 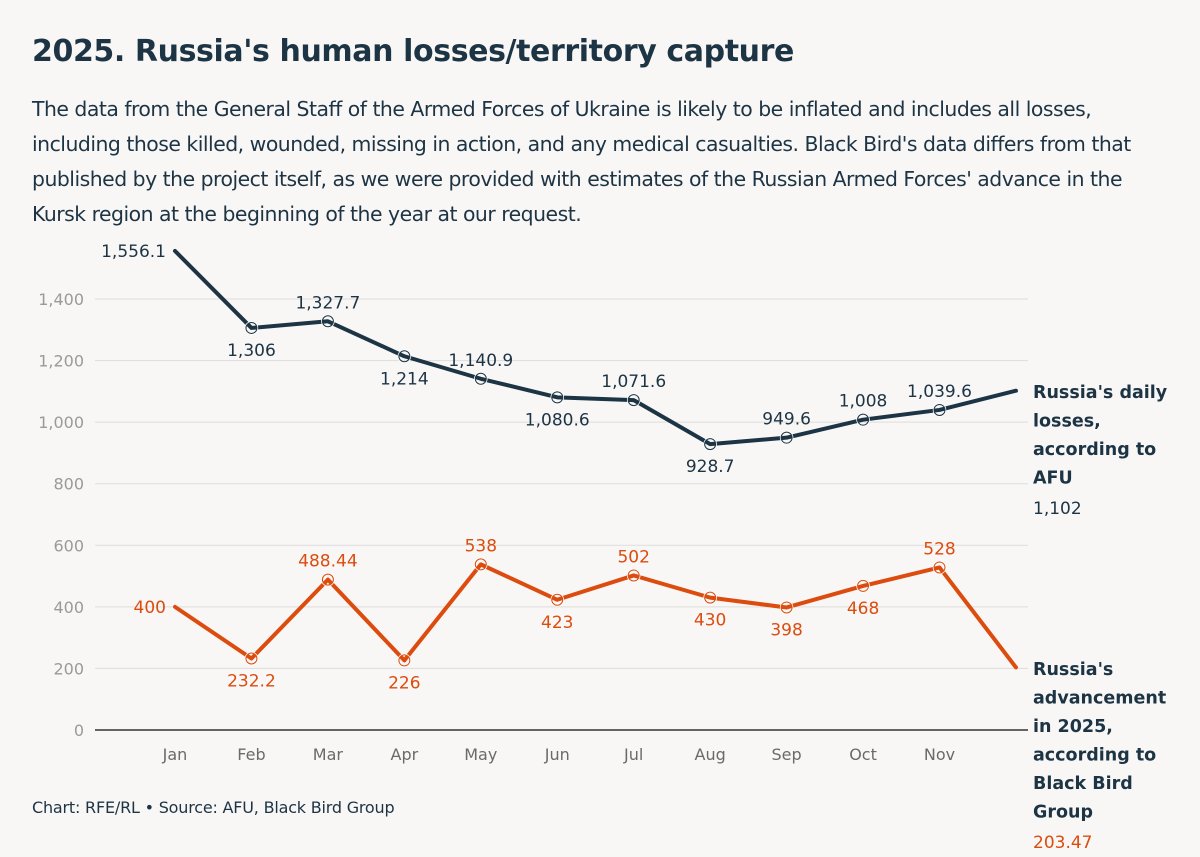 What do you see at coordinates (595, 616) in the screenshot?
I see `advance-line` at bounding box center [595, 616].